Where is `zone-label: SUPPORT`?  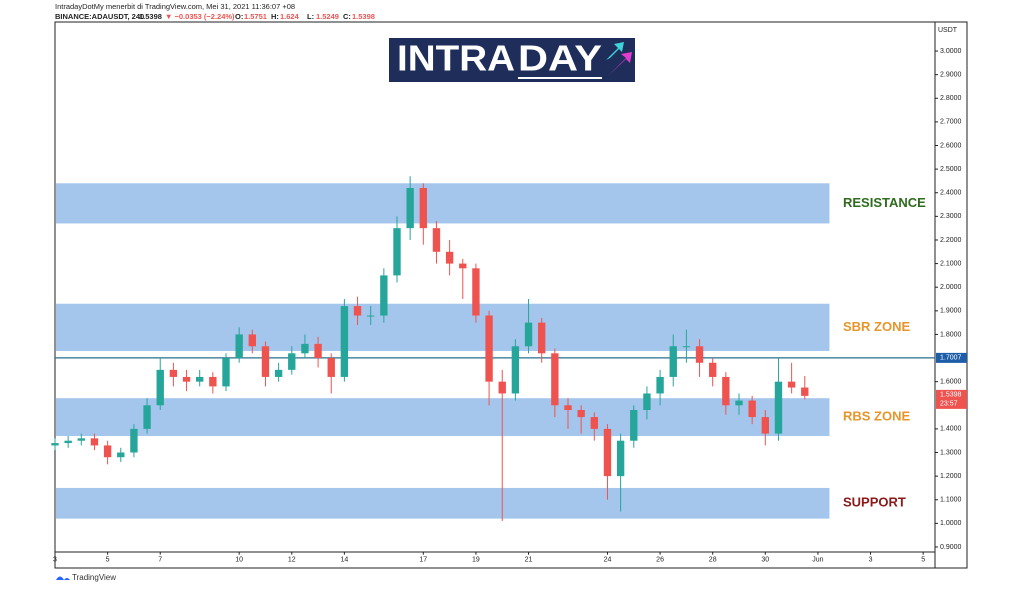 zone-label: SUPPORT is located at coordinates (874, 502).